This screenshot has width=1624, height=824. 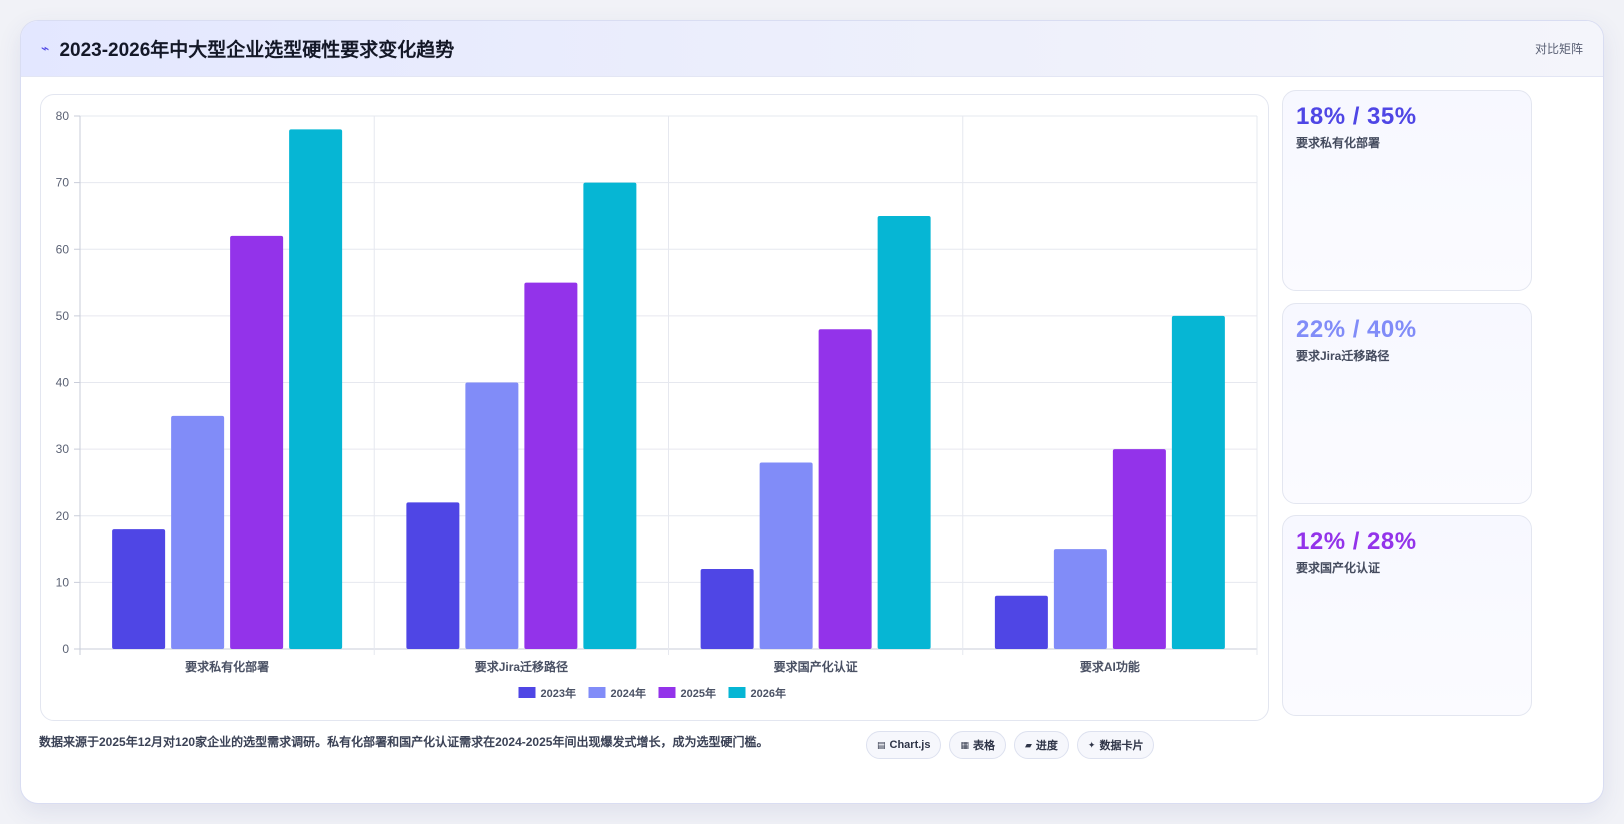 I want to click on y-tick-label: 40, so click(x=63, y=383).